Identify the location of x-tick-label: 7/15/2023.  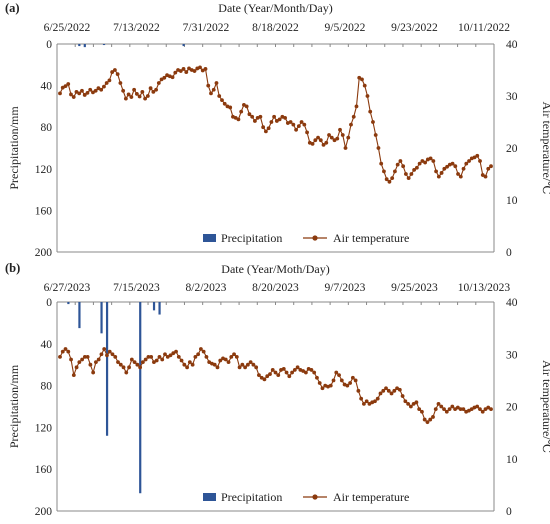
(136, 288).